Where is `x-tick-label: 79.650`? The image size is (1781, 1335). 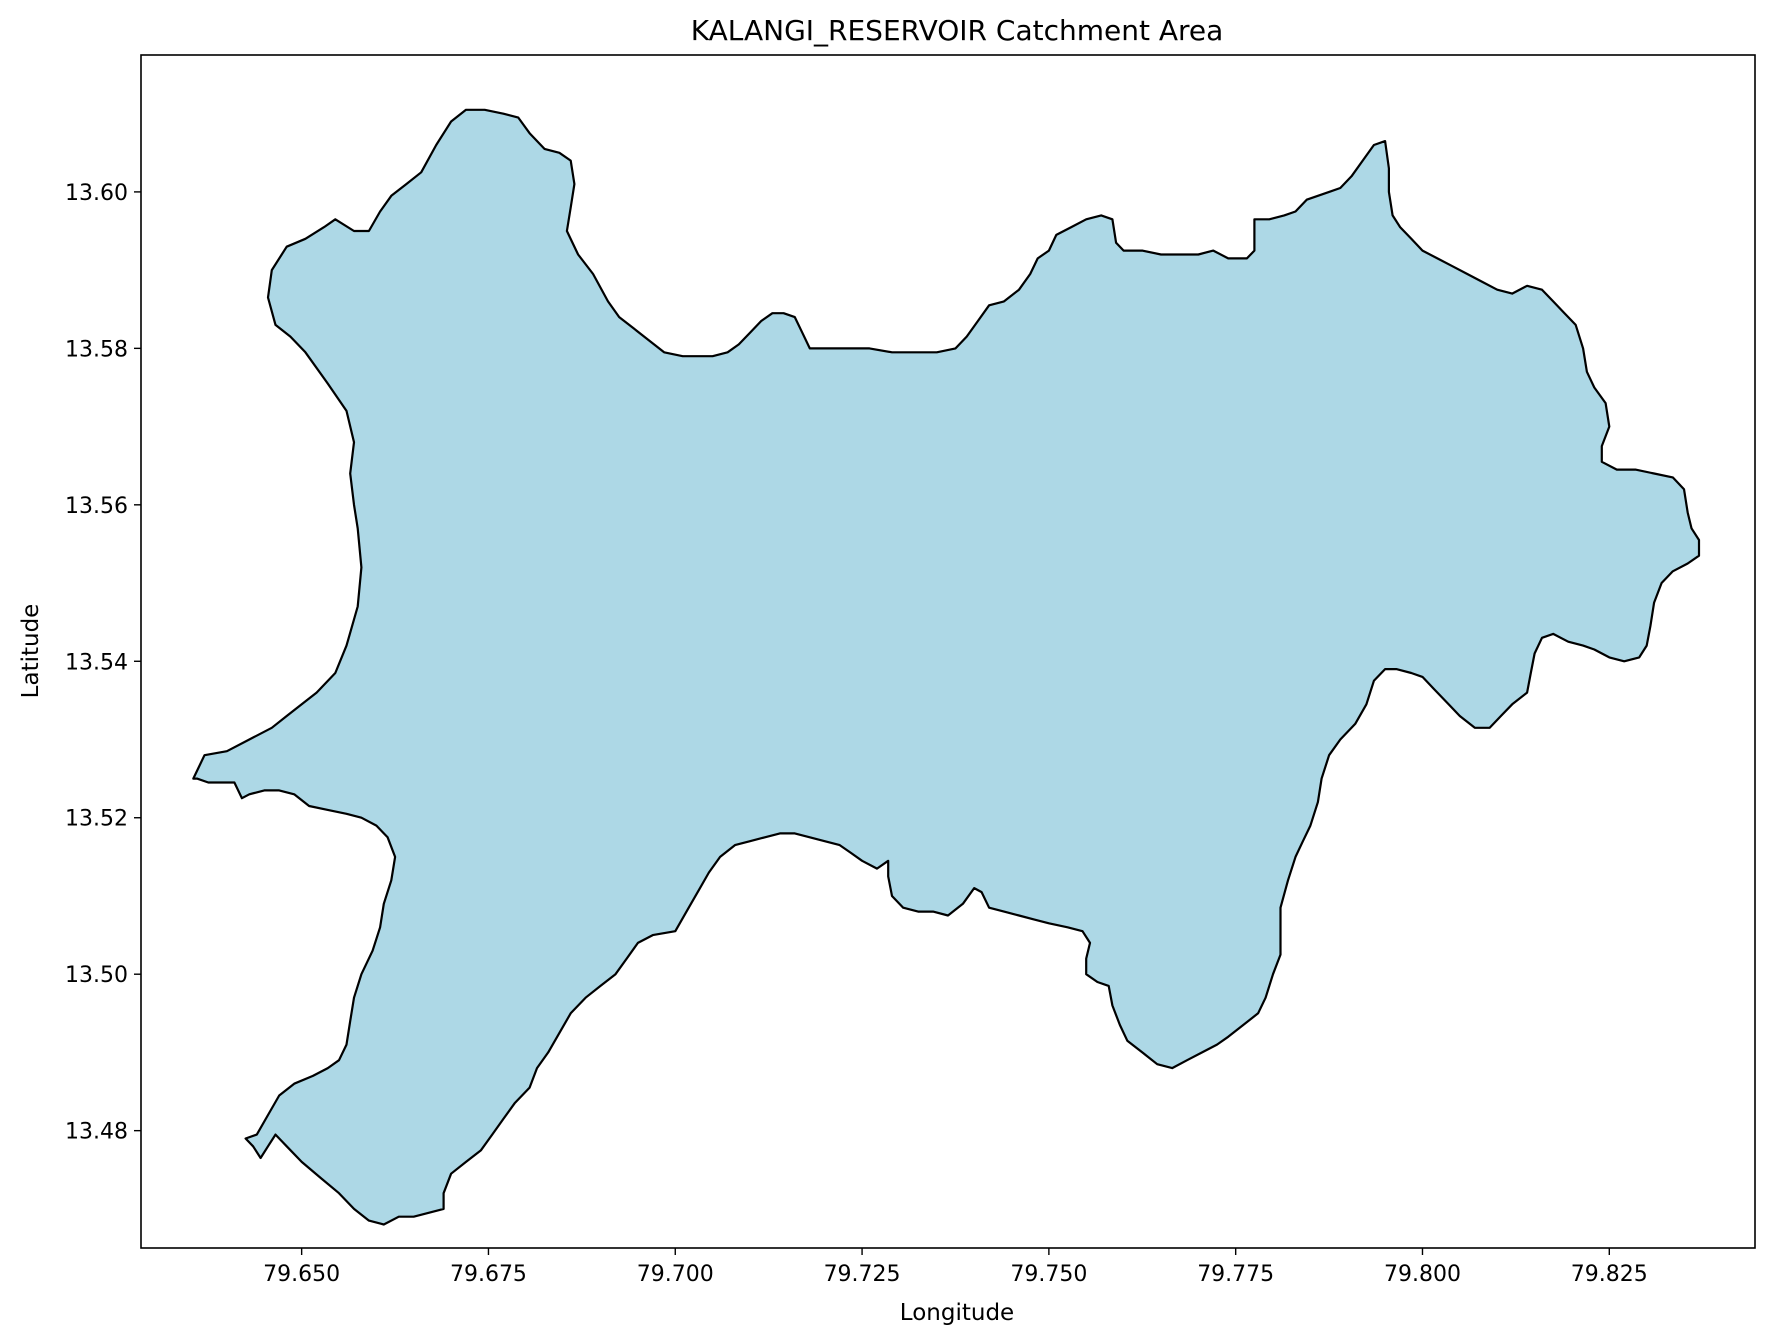 x-tick-label: 79.650 is located at coordinates (301, 1274).